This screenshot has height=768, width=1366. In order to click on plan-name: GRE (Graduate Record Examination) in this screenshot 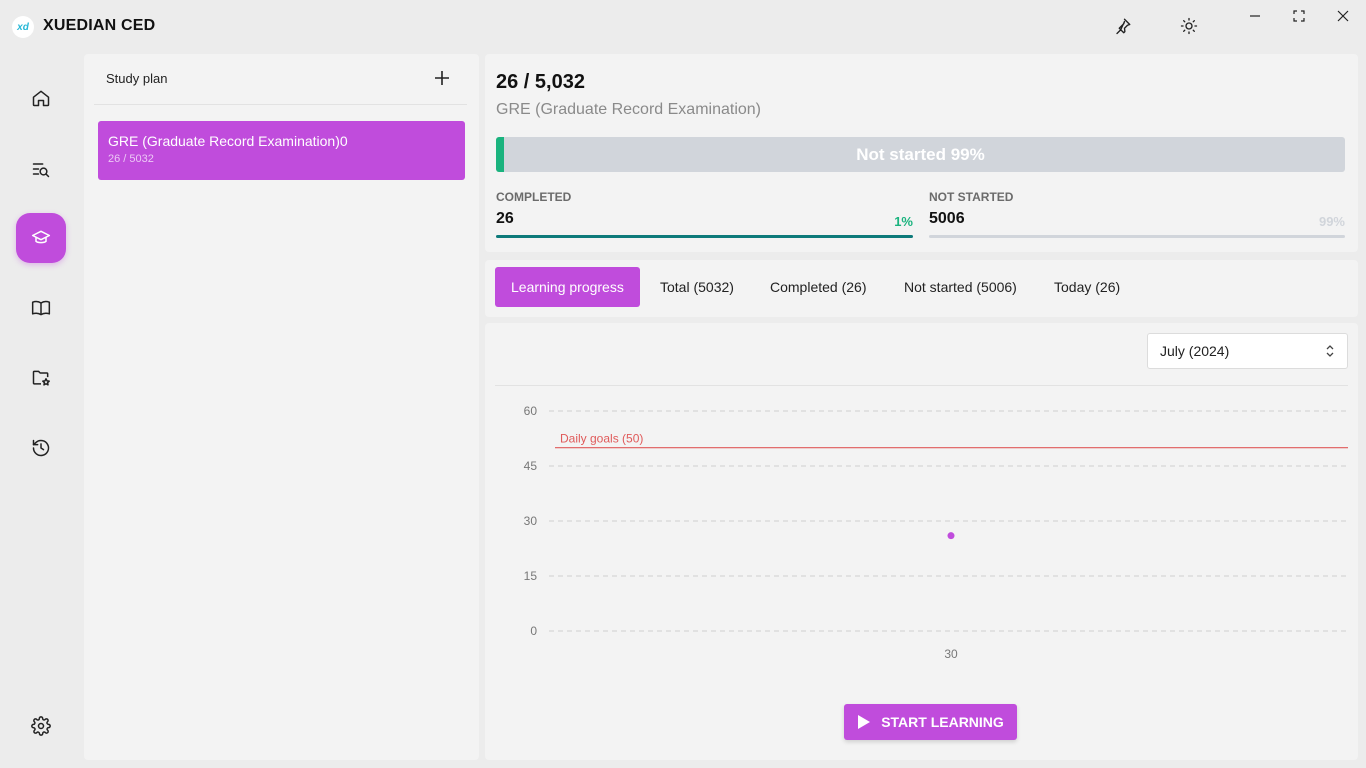, I will do `click(628, 109)`.